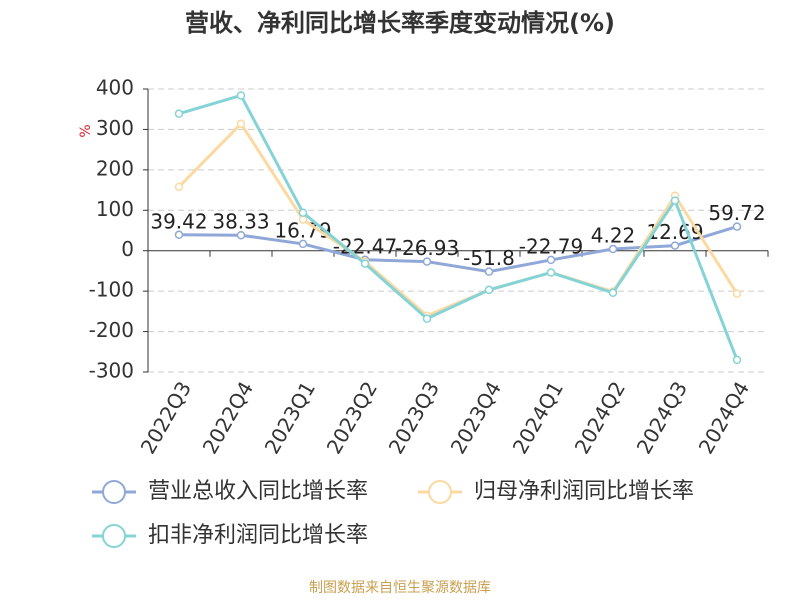 This screenshot has width=800, height=604. What do you see at coordinates (476, 417) in the screenshot?
I see `x-tick-label: 2023Q4` at bounding box center [476, 417].